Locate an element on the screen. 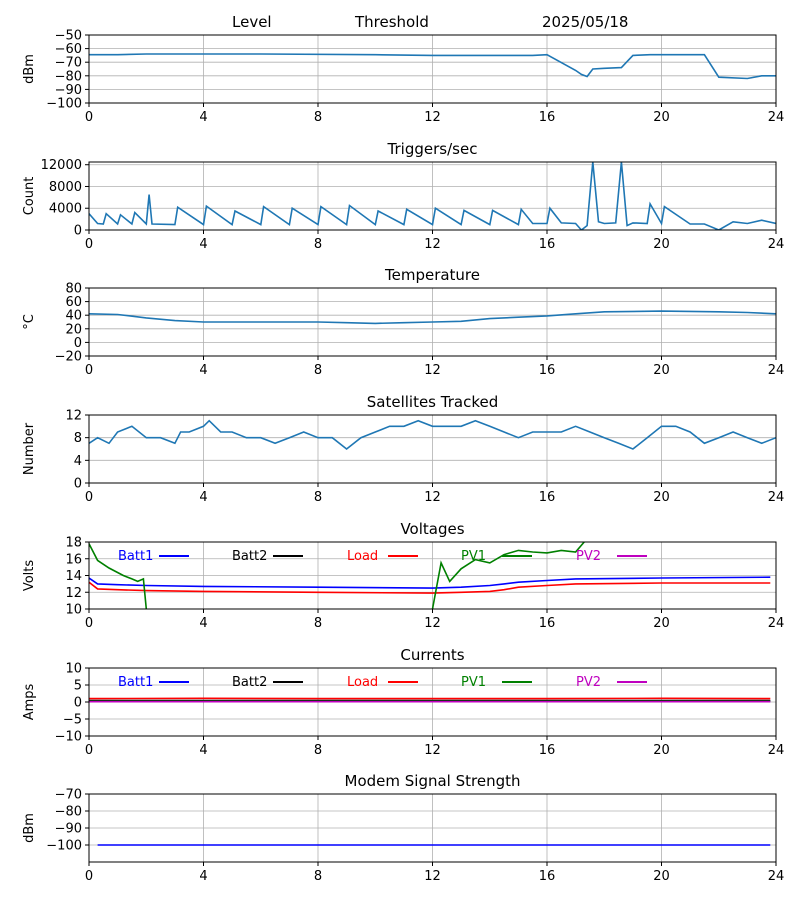 Image resolution: width=800 pixels, height=904 pixels. y-tick-label: 8 is located at coordinates (78, 438).